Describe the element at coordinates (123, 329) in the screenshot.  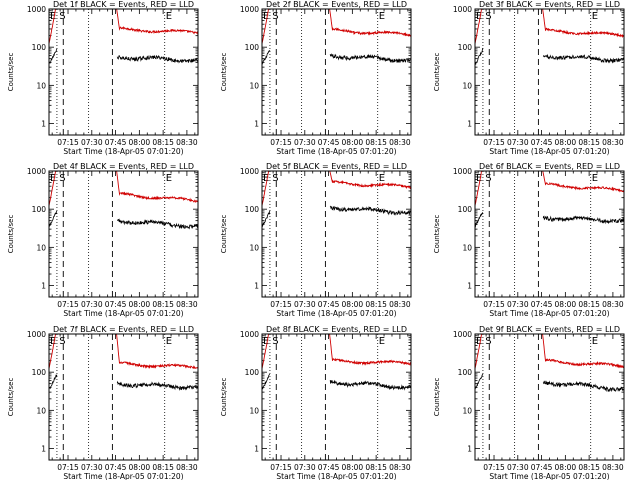
I see `chart-title: Det 7f BLACK = Events, RED = LLD` at that location.